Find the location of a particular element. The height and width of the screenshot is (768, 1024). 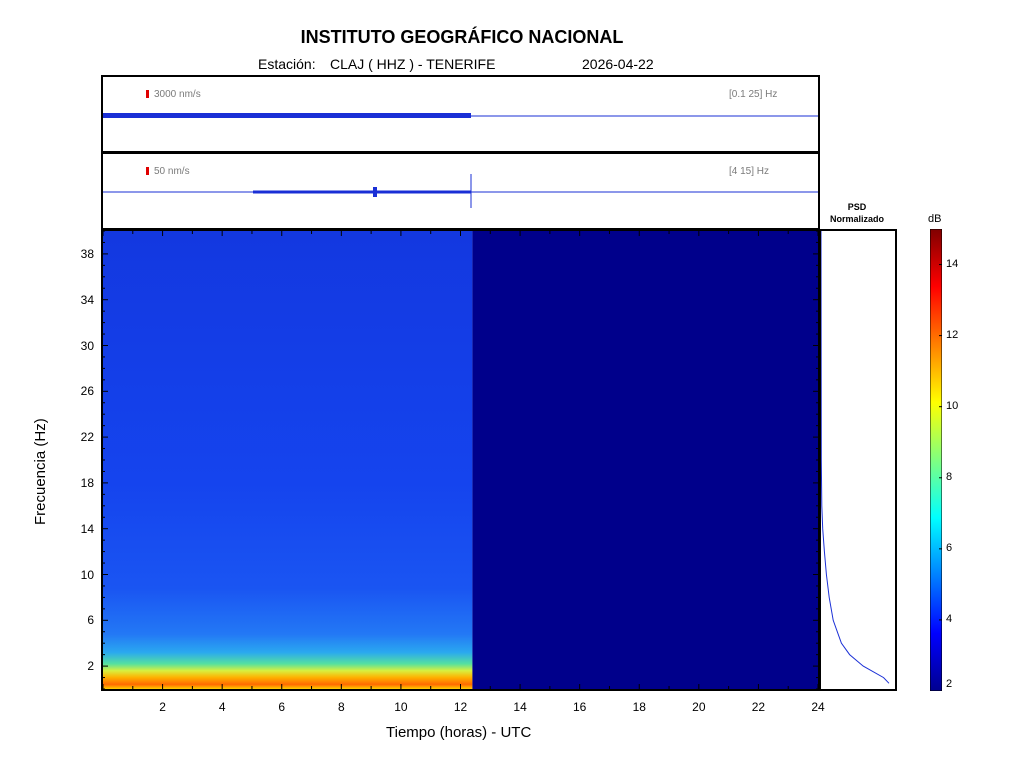

date-label: 2026-04-22 is located at coordinates (618, 64).